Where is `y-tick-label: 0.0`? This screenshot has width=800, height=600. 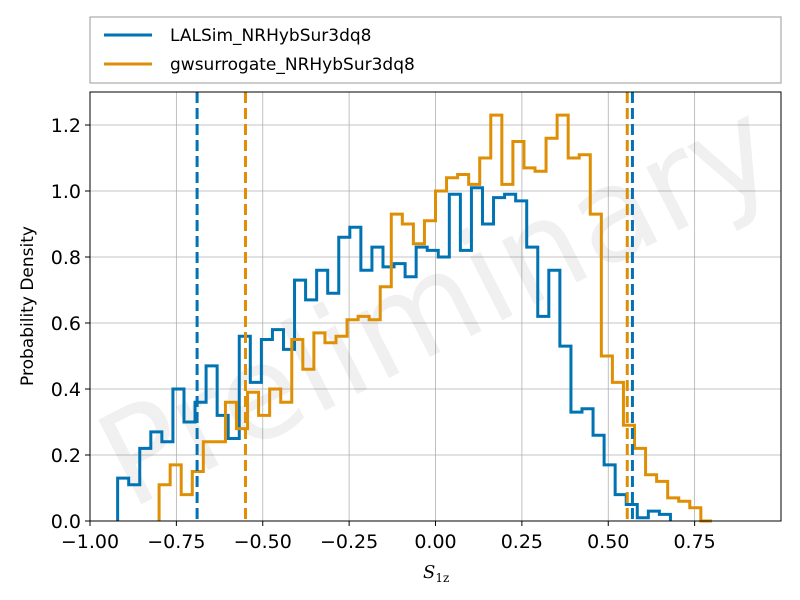 y-tick-label: 0.0 is located at coordinates (66, 522).